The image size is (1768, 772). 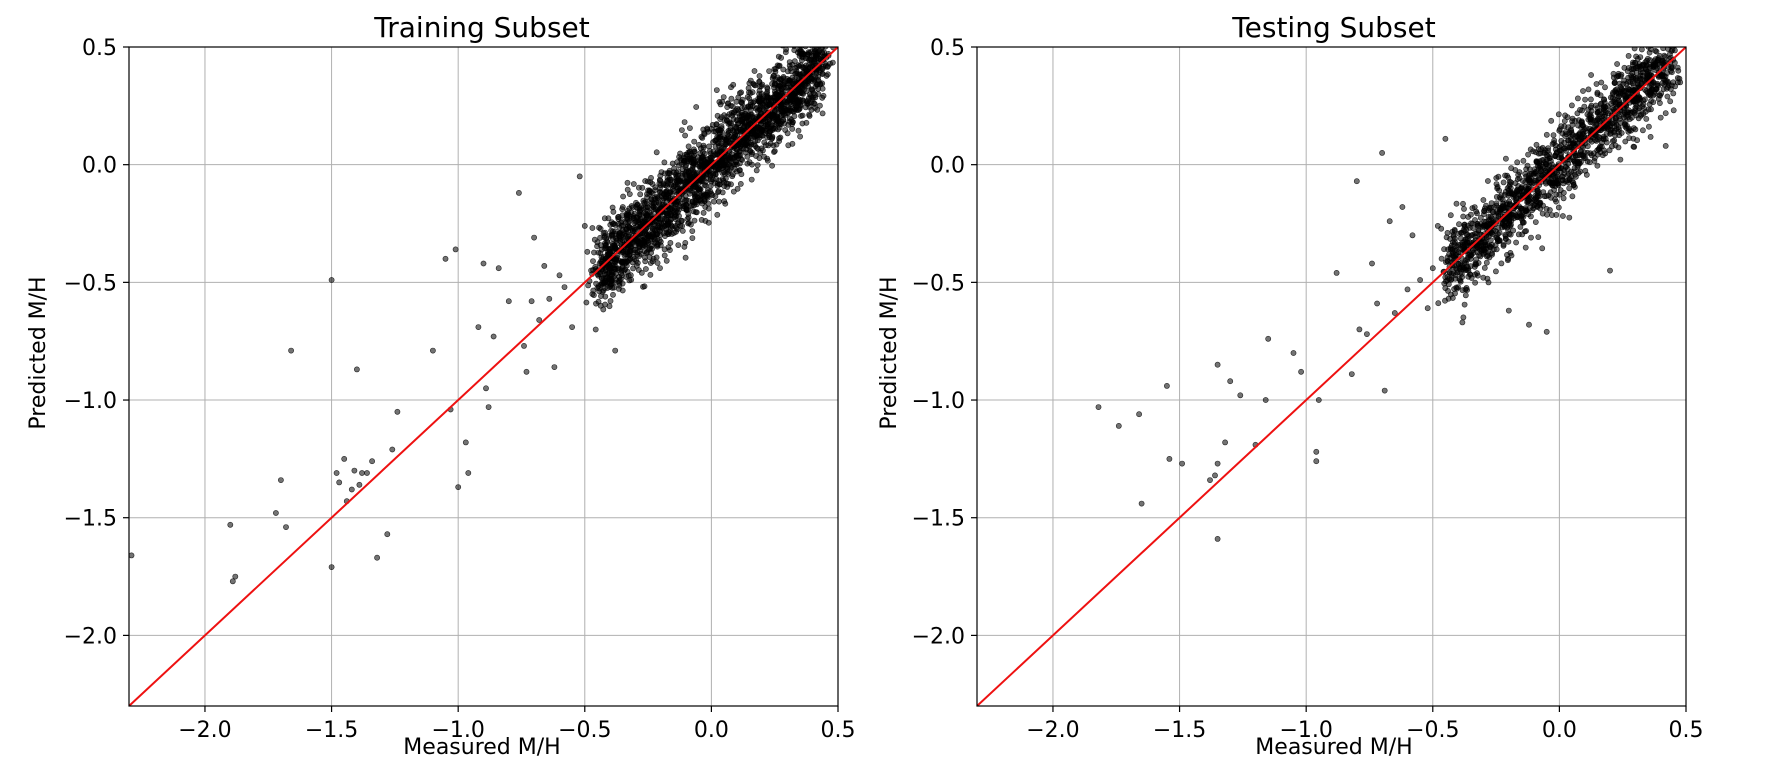 What do you see at coordinates (889, 352) in the screenshot?
I see `testing-y-axis-label: Predicted M/H` at bounding box center [889, 352].